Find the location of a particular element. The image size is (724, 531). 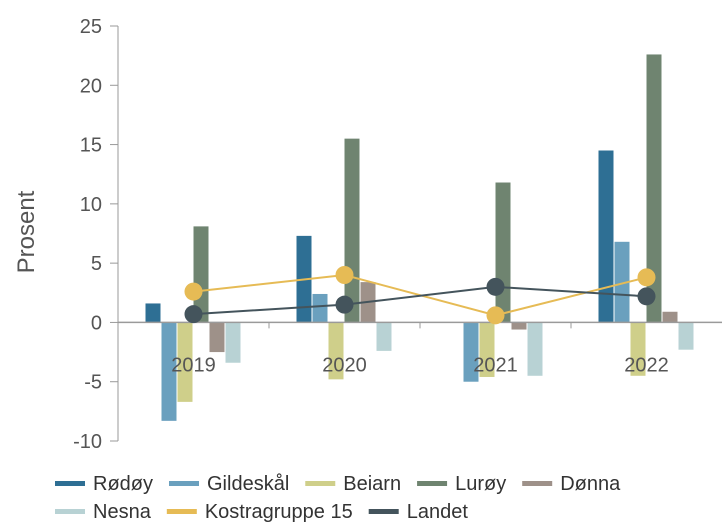

lines-layer is located at coordinates (420, 295).